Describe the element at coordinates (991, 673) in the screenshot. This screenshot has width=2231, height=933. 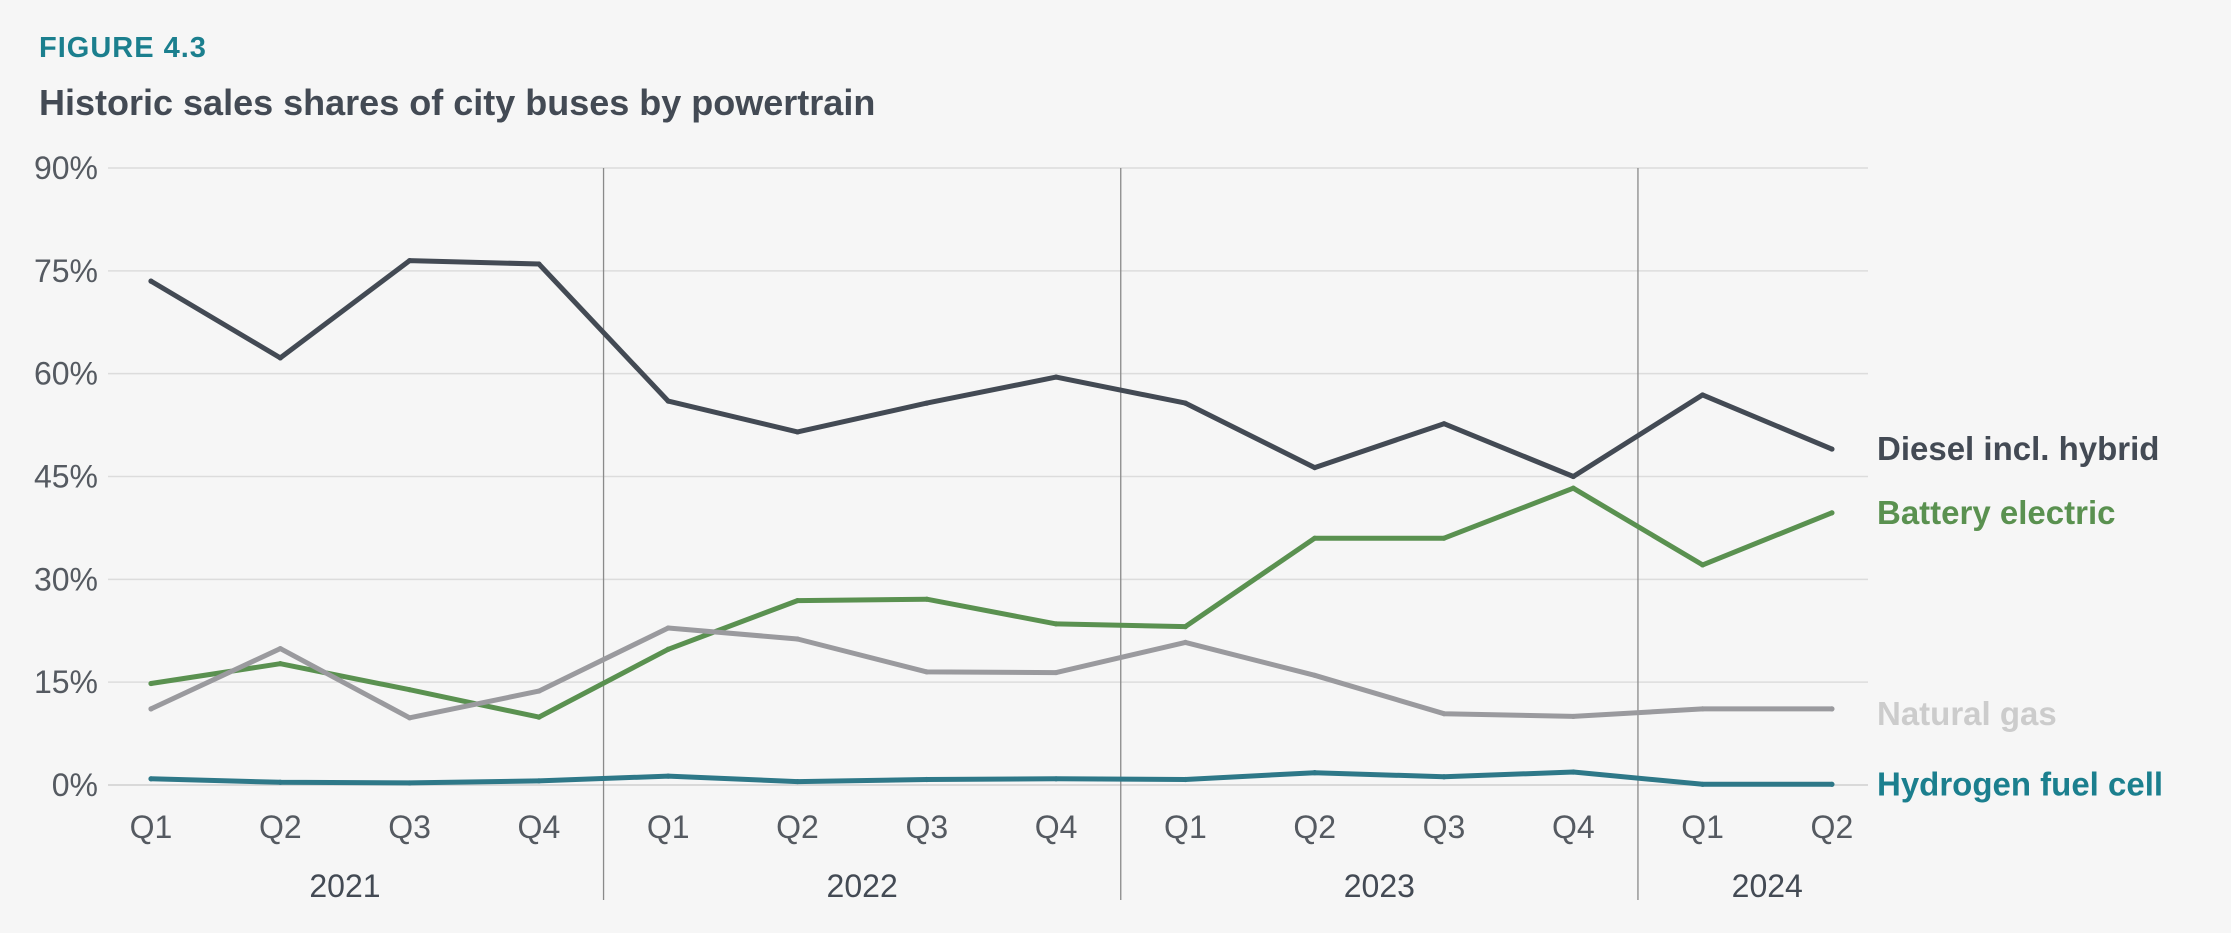
I see `series-line-natural-gas` at that location.